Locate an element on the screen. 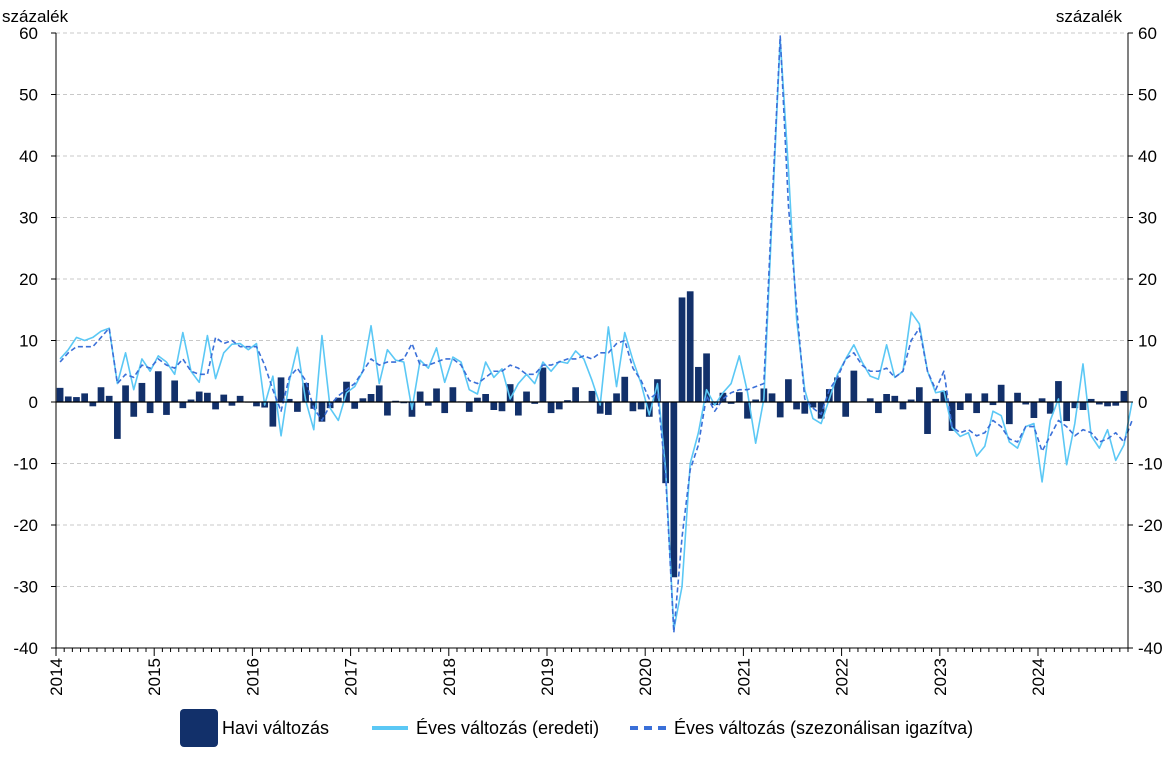 This screenshot has width=1174, height=773. legend-item-annual-change-original: Éves változás (eredeti) is located at coordinates (485, 728).